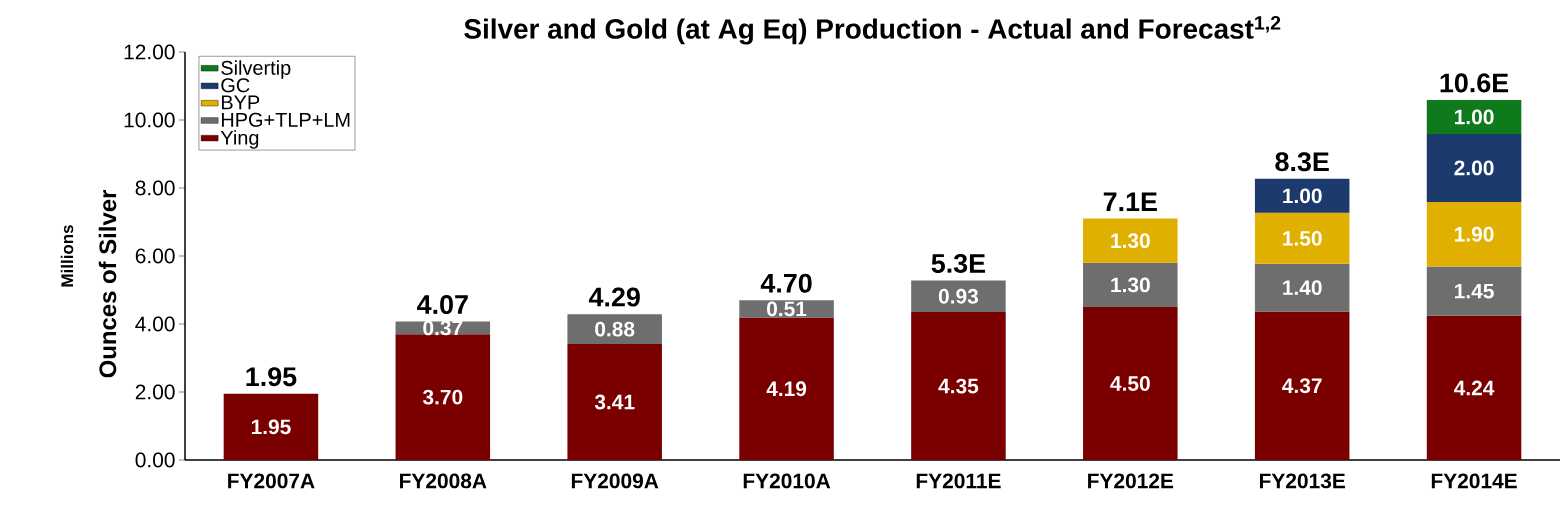 This screenshot has height=513, width=1568. I want to click on data-label: 4.50, so click(1130, 383).